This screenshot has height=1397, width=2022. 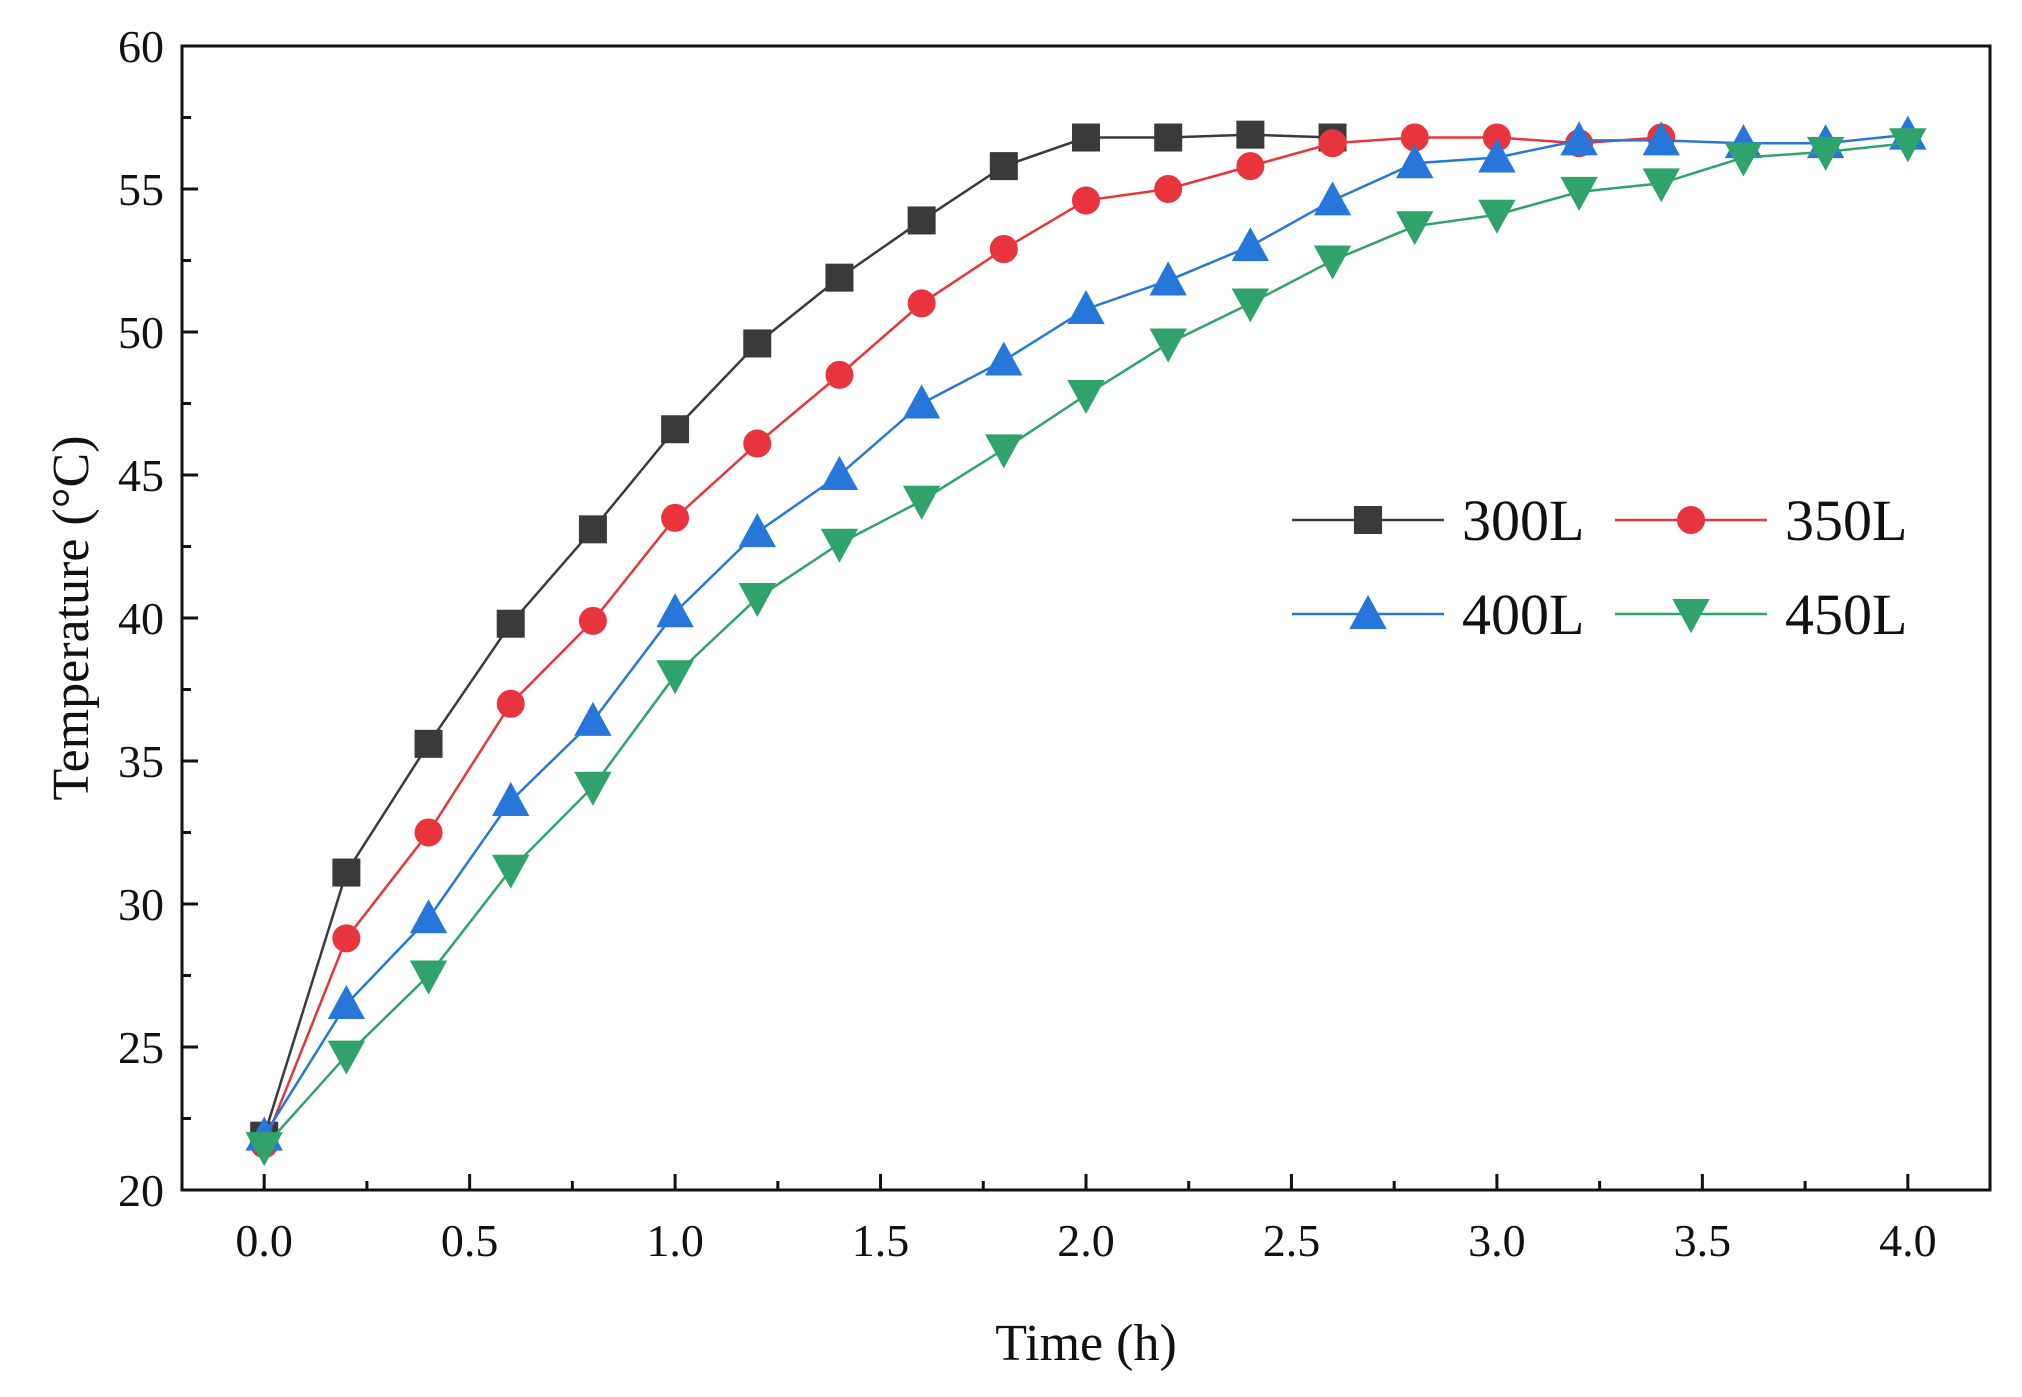 I want to click on x-tick-label: 0.5, so click(x=470, y=1240).